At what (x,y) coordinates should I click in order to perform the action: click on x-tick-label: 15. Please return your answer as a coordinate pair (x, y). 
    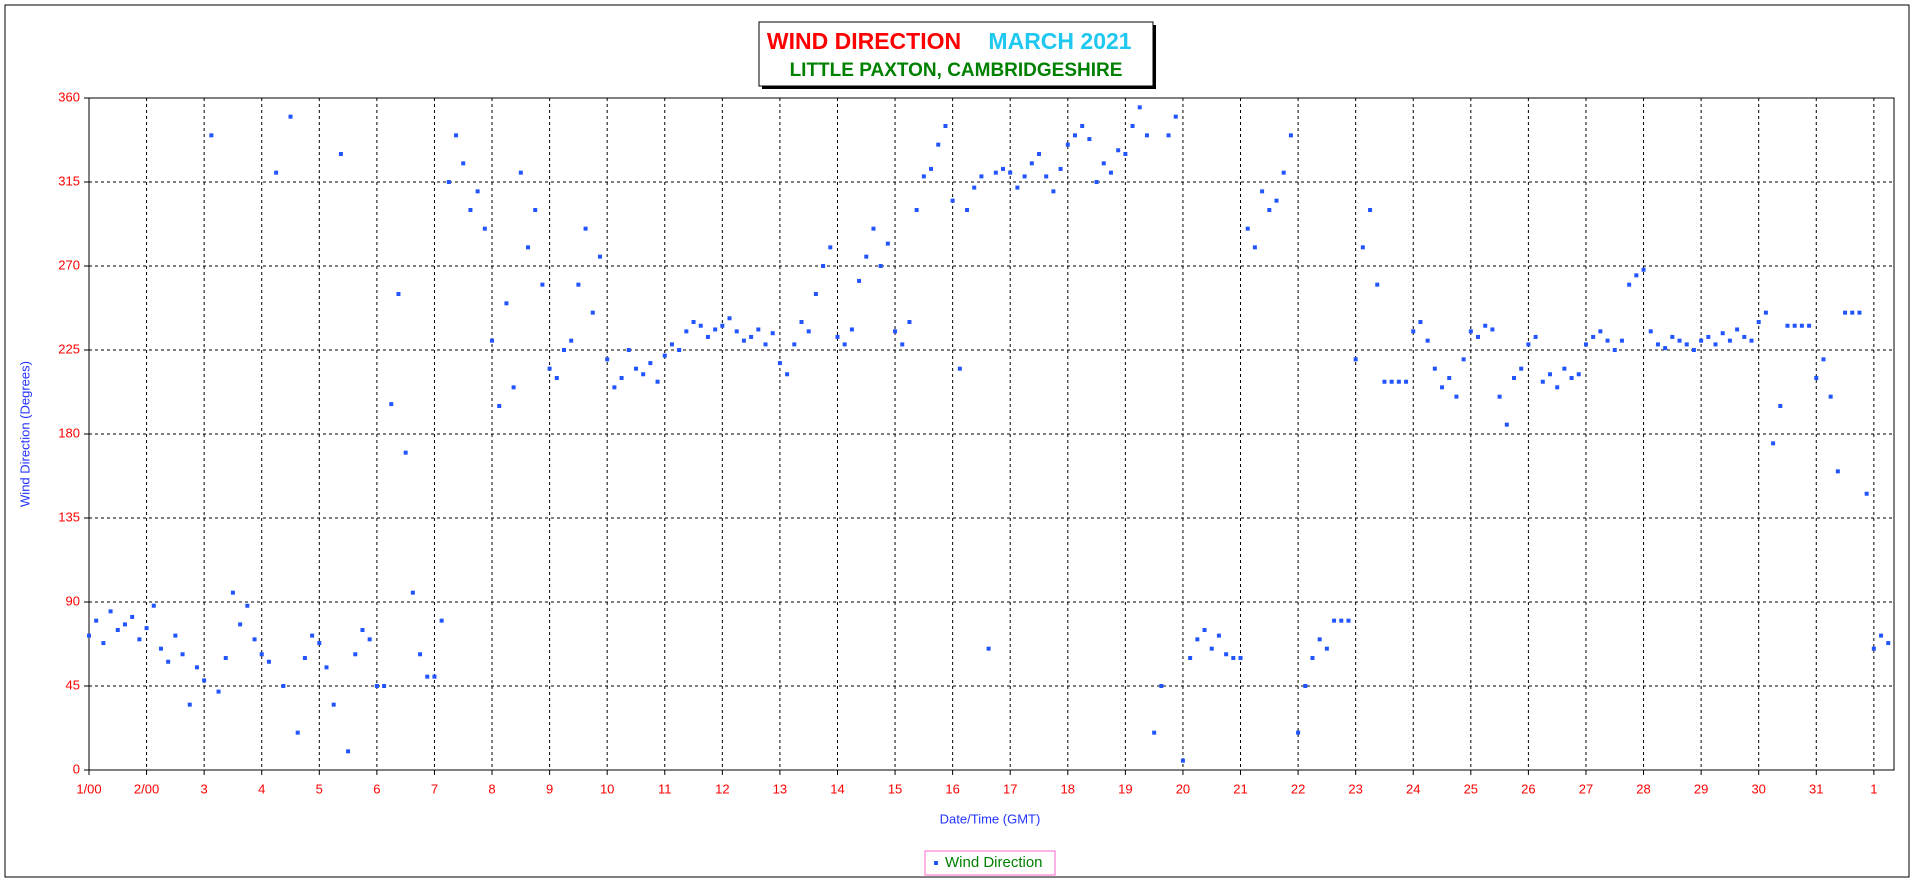
    Looking at the image, I should click on (895, 788).